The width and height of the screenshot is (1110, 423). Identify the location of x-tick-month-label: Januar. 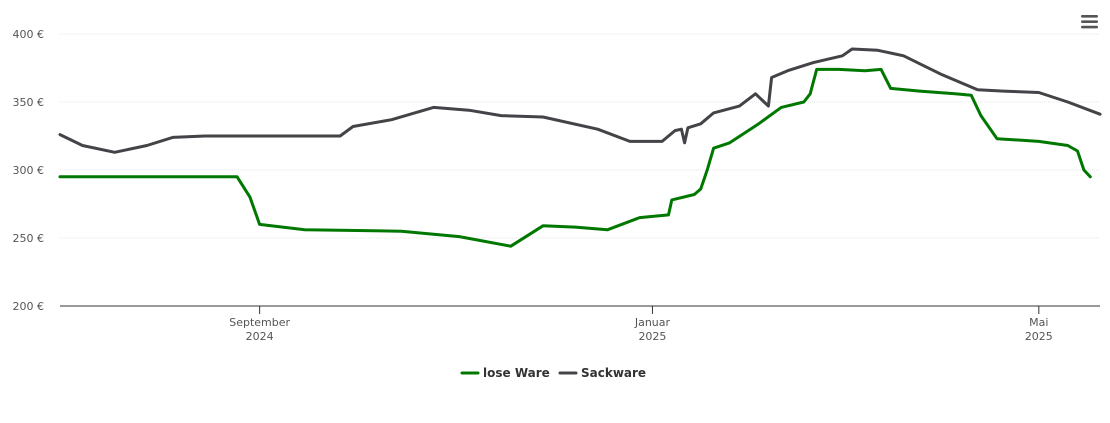
(652, 322).